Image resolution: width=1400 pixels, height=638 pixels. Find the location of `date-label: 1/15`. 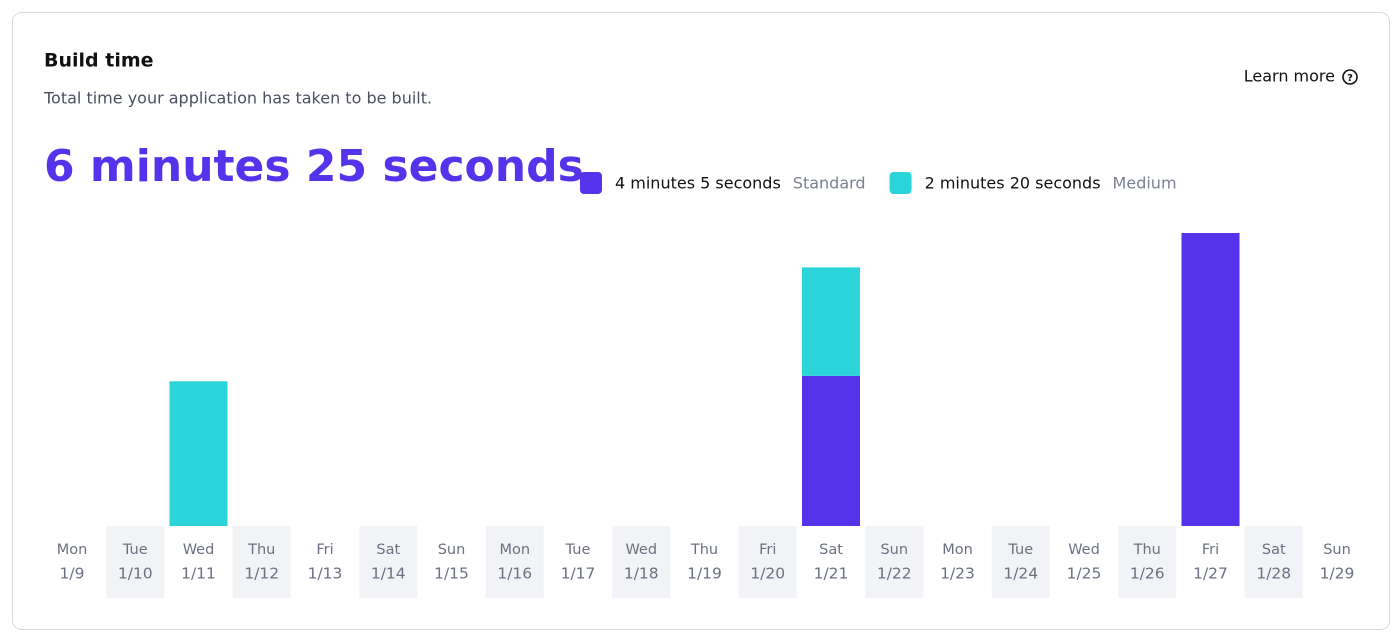

date-label: 1/15 is located at coordinates (451, 574).